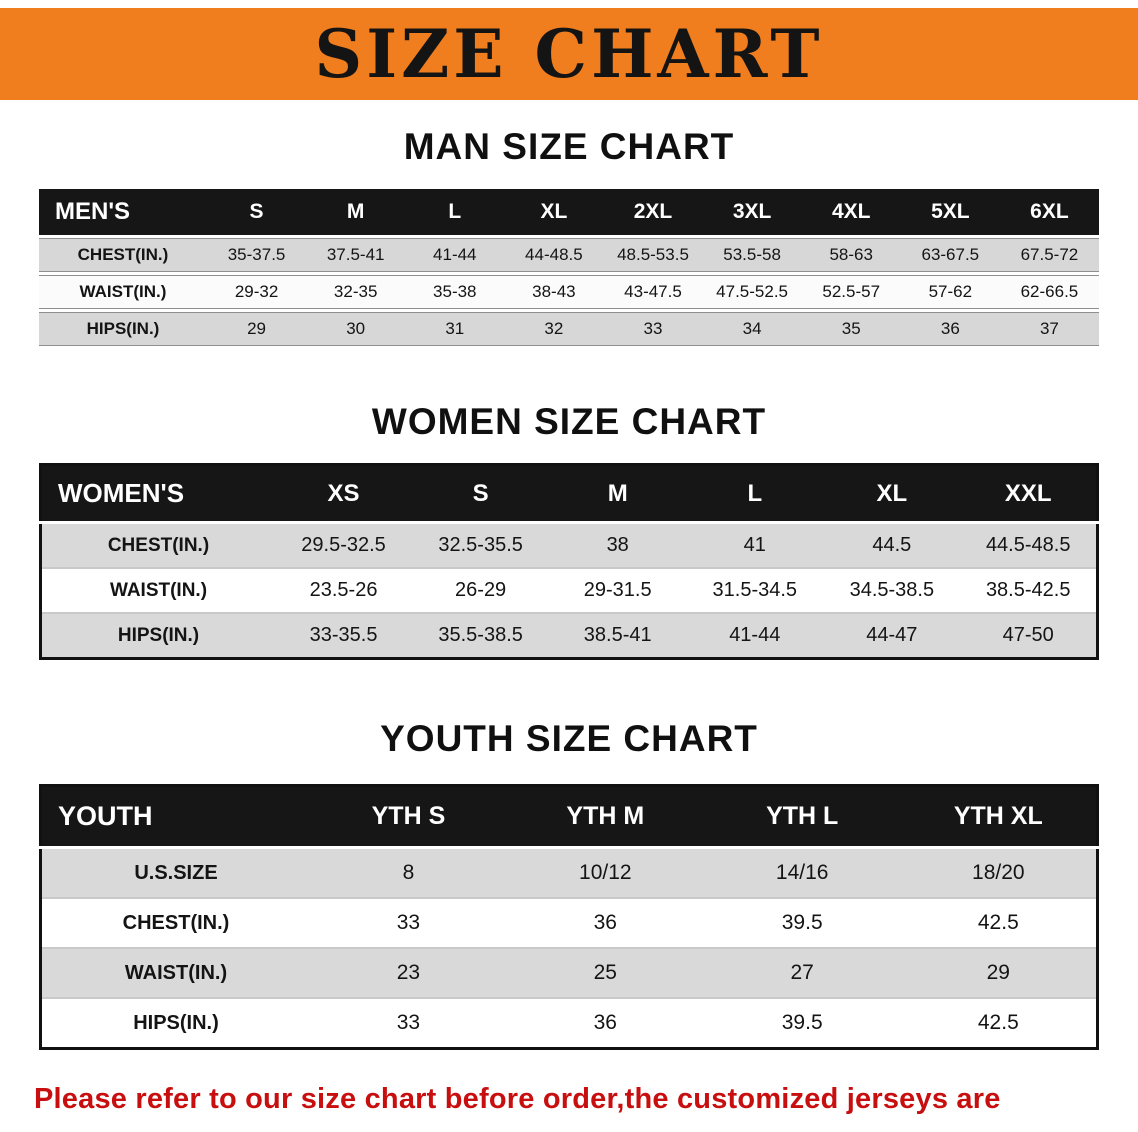 Image resolution: width=1138 pixels, height=1132 pixels. What do you see at coordinates (481, 545) in the screenshot?
I see `table-cell: 32.5-35.5` at bounding box center [481, 545].